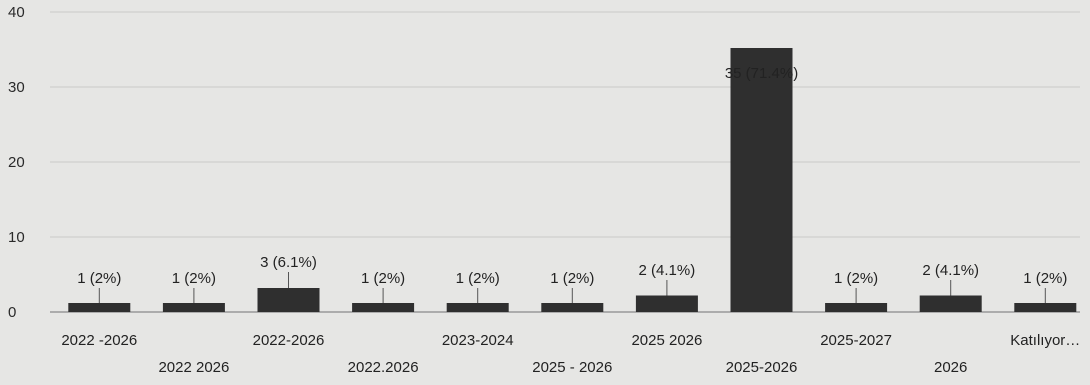 The width and height of the screenshot is (1090, 385). I want to click on x-category-label: 2025-2027, so click(856, 340).